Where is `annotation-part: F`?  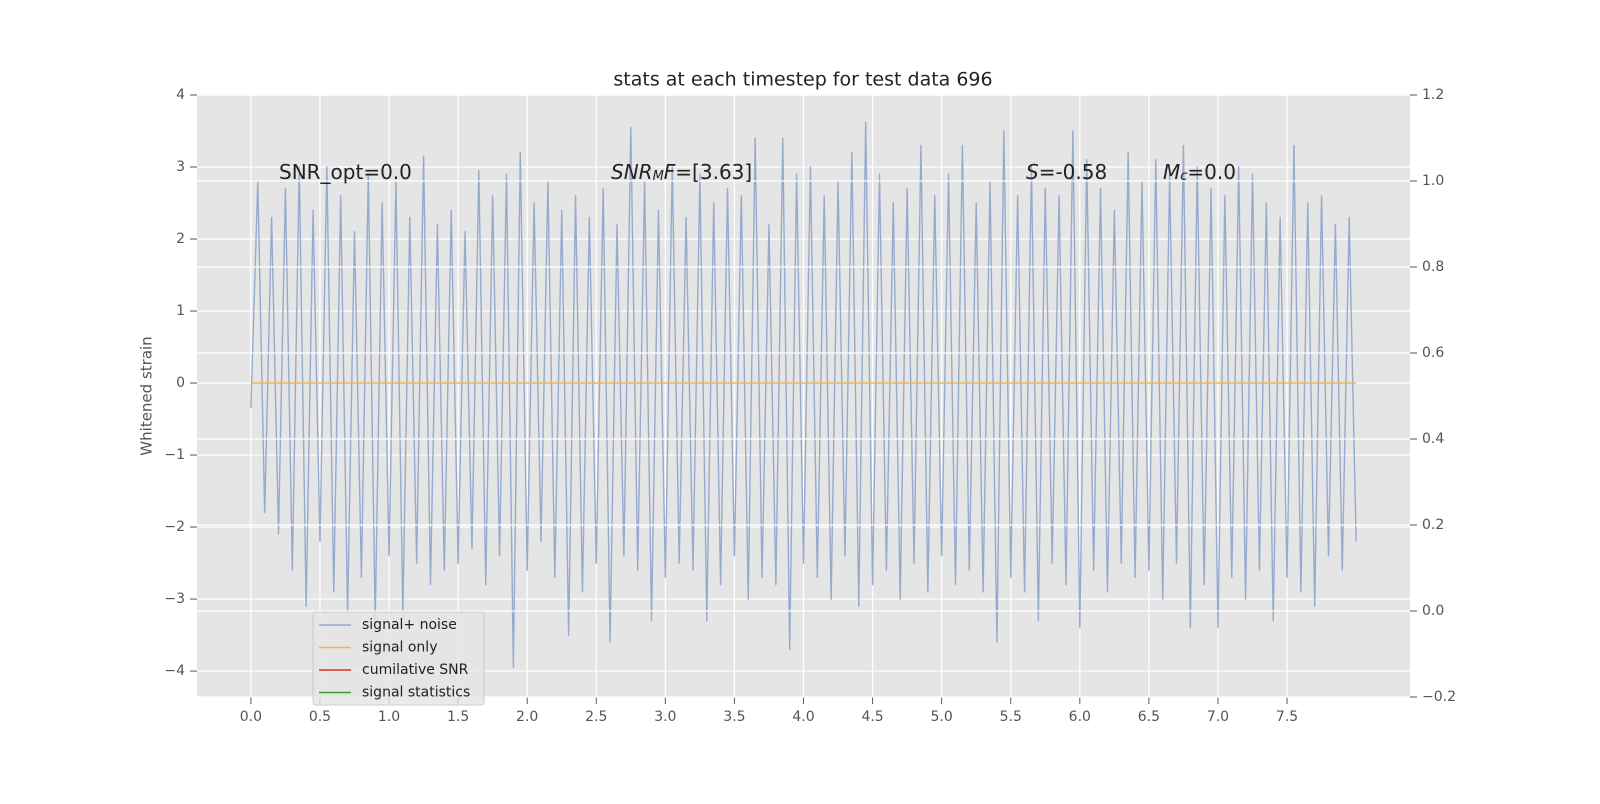 annotation-part: F is located at coordinates (670, 172).